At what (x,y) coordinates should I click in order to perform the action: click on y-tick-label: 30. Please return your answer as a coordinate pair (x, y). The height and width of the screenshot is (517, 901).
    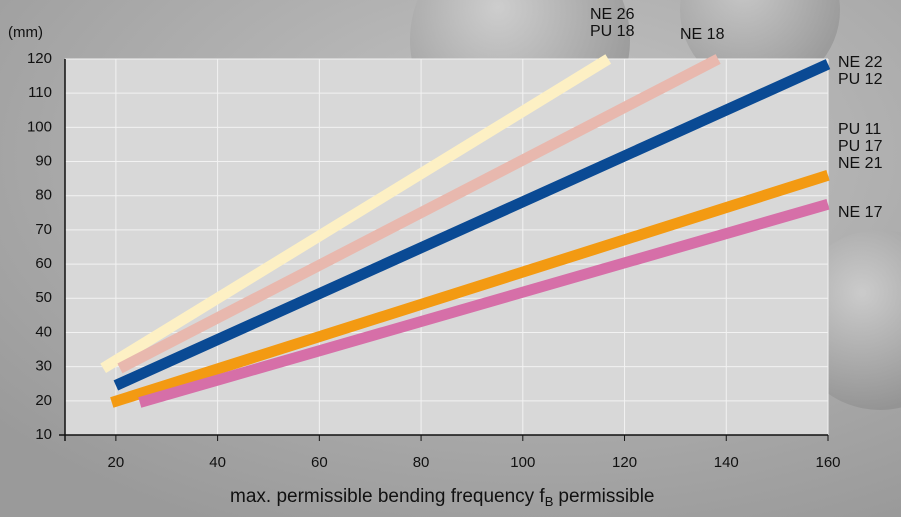
    Looking at the image, I should click on (43, 366).